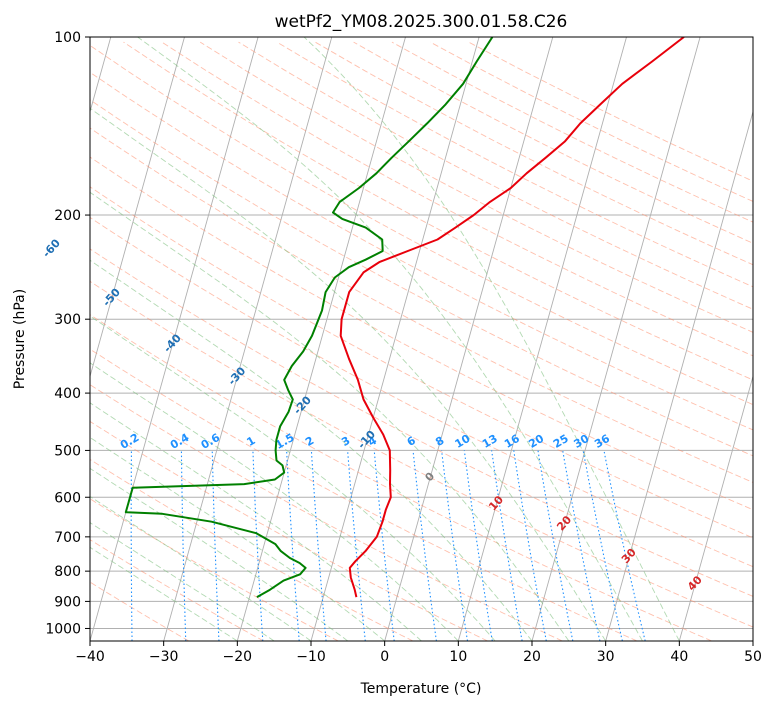 The image size is (775, 708). I want to click on x-tick-label: 40, so click(679, 657).